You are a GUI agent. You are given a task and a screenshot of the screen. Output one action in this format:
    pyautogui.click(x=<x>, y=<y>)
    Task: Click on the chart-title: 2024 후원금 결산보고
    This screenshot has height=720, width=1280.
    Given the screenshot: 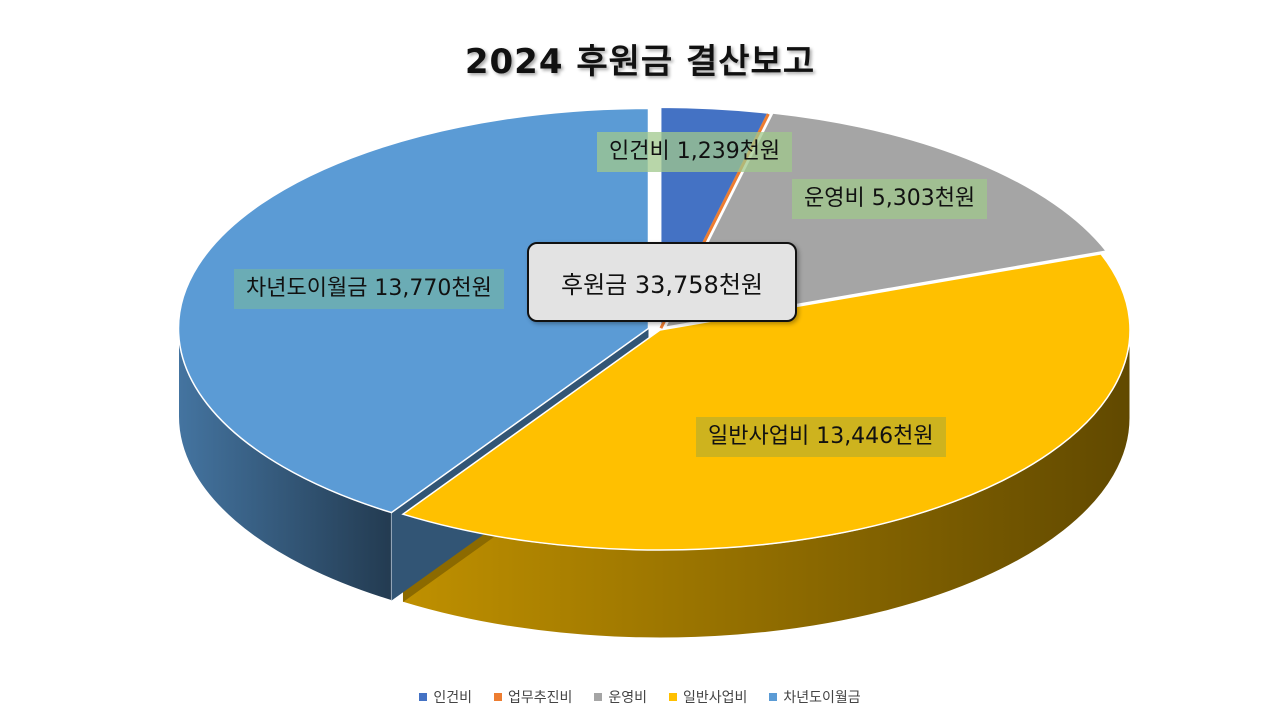 What is the action you would take?
    pyautogui.click(x=640, y=62)
    